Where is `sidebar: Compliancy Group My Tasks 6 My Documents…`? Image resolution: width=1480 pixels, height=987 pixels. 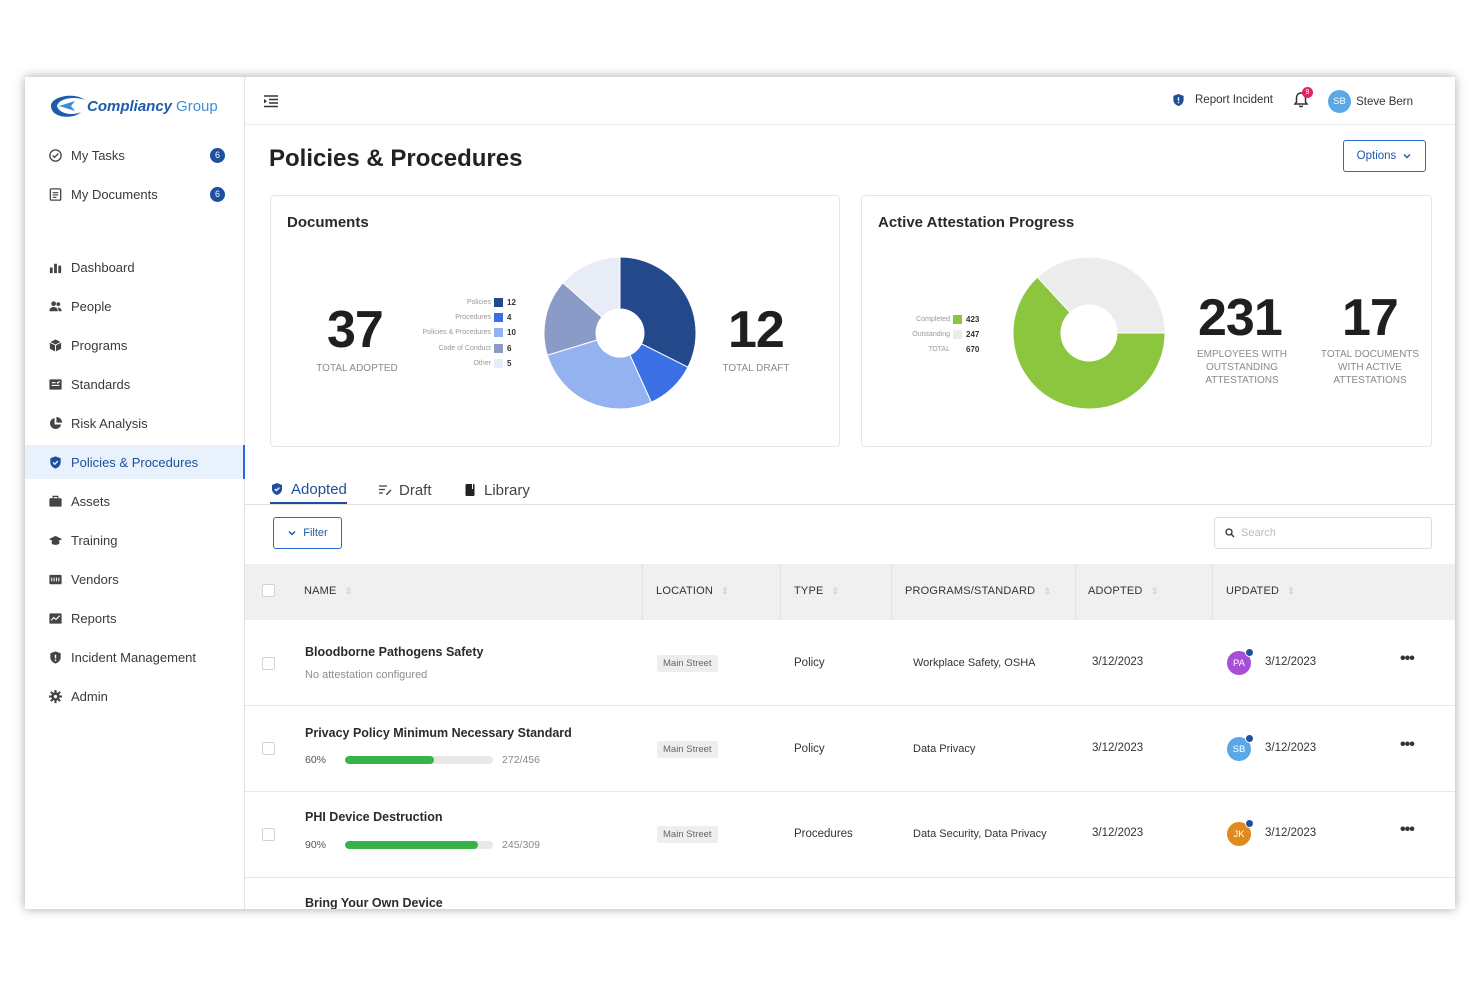
sidebar: Compliancy Group My Tasks 6 My Documents… is located at coordinates (135, 493).